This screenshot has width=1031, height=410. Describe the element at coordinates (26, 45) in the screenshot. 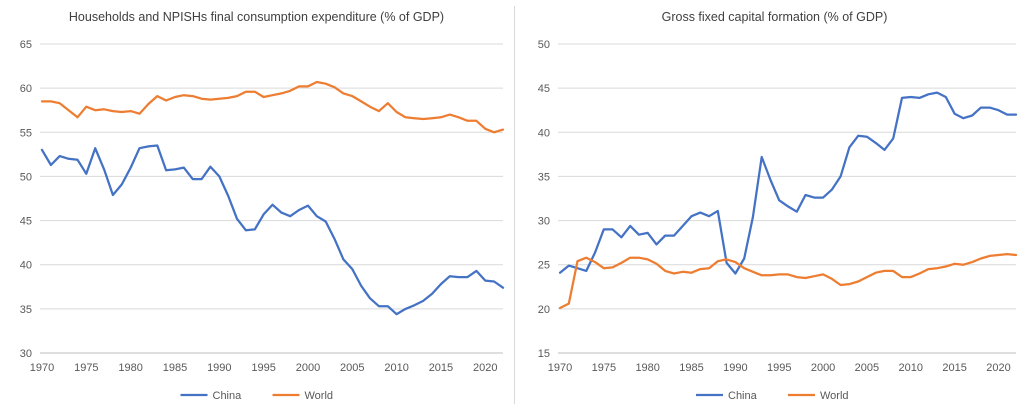

I see `y-tick-label: 65` at that location.